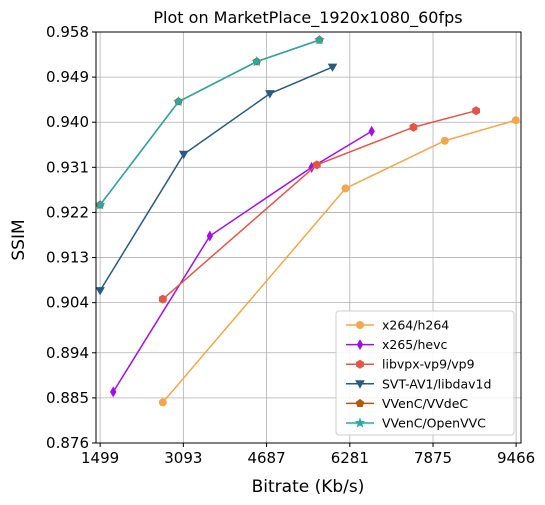 Image resolution: width=545 pixels, height=505 pixels. I want to click on legend-item: VVenC/OpenVVC, so click(416, 423).